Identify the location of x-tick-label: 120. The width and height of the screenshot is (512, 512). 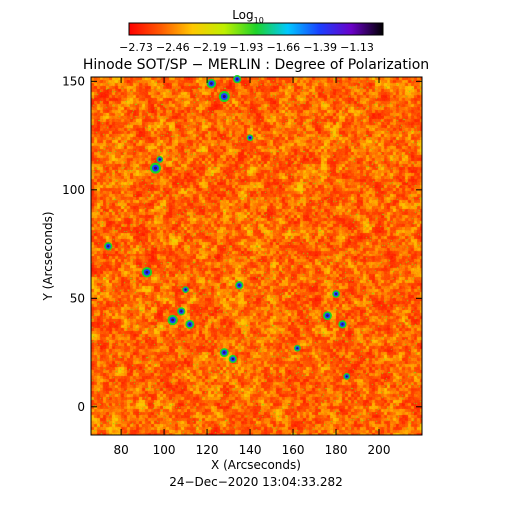
(207, 450).